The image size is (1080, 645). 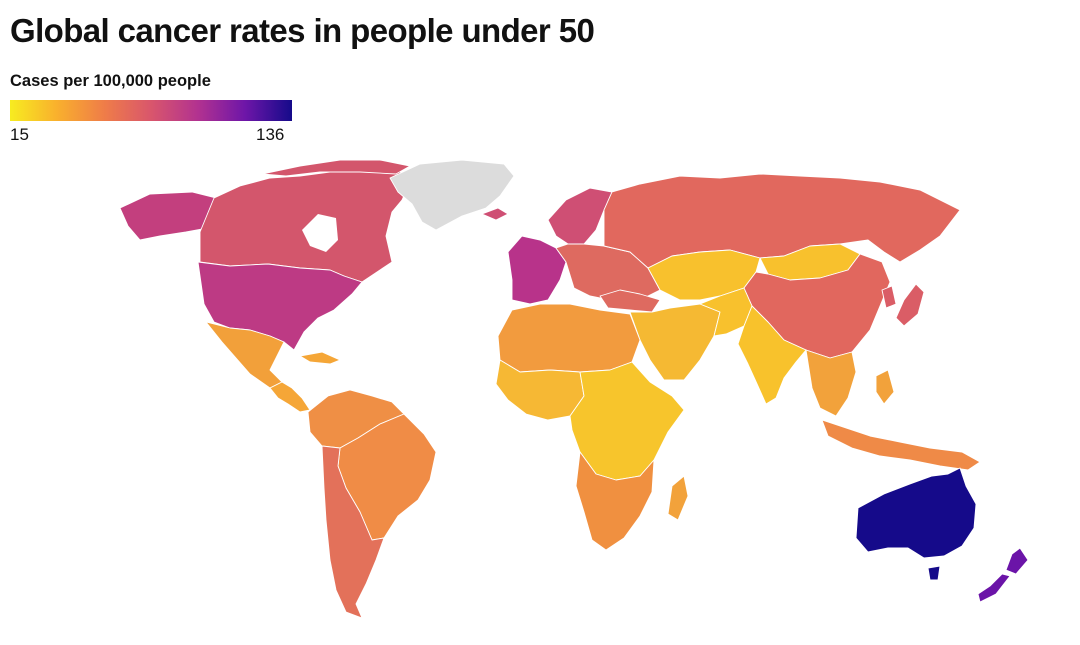 What do you see at coordinates (831, 383) in the screenshot?
I see `region-southeast-asia` at bounding box center [831, 383].